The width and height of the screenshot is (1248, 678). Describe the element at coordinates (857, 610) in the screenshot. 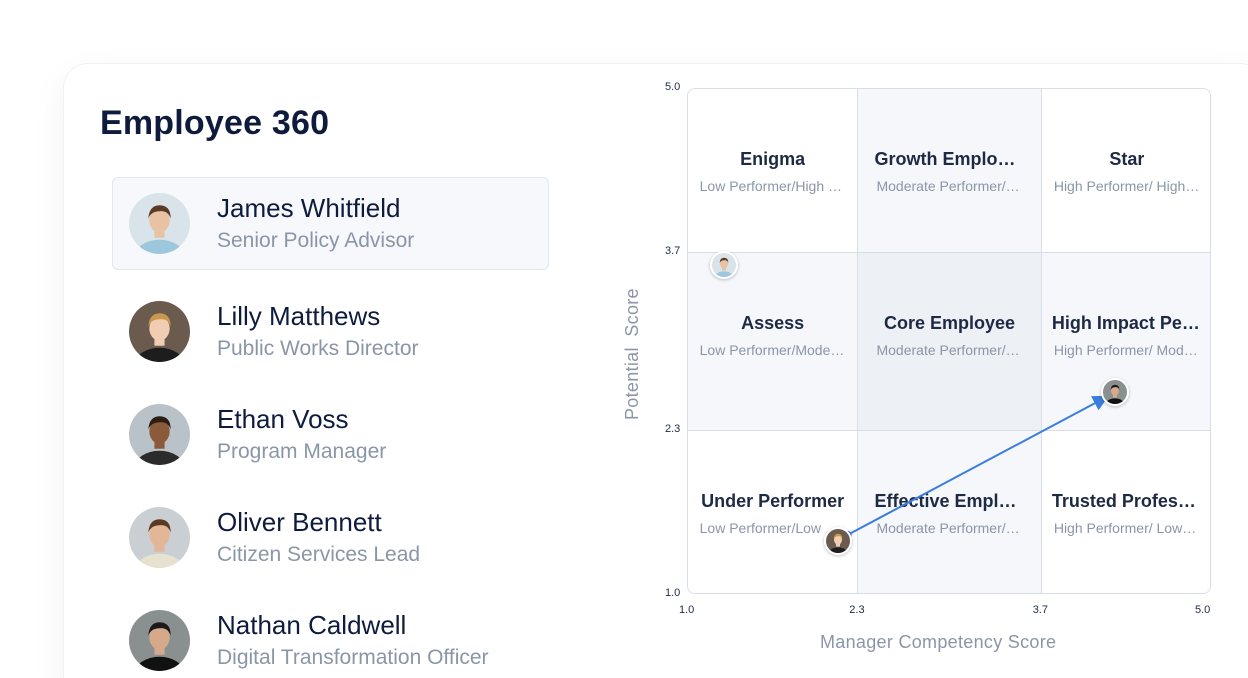

I see `x-tick-label: 2.3` at that location.